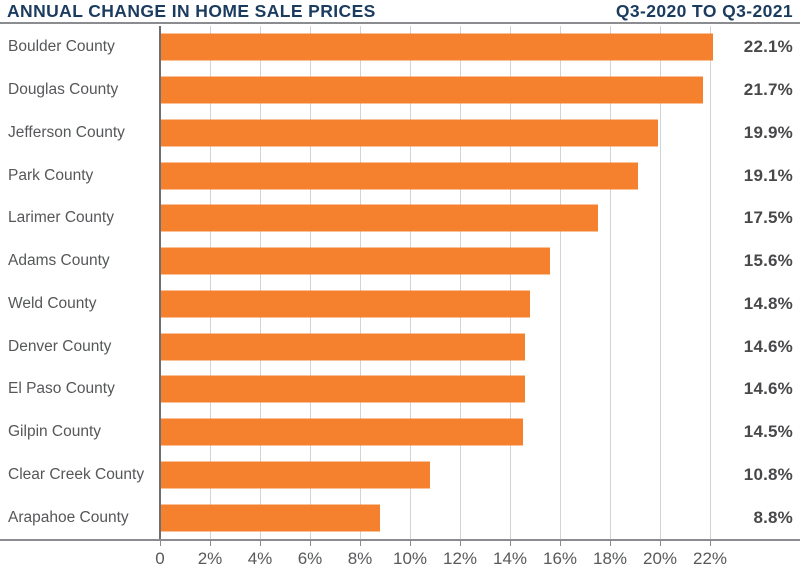  I want to click on value-label: 19.9%, so click(768, 132).